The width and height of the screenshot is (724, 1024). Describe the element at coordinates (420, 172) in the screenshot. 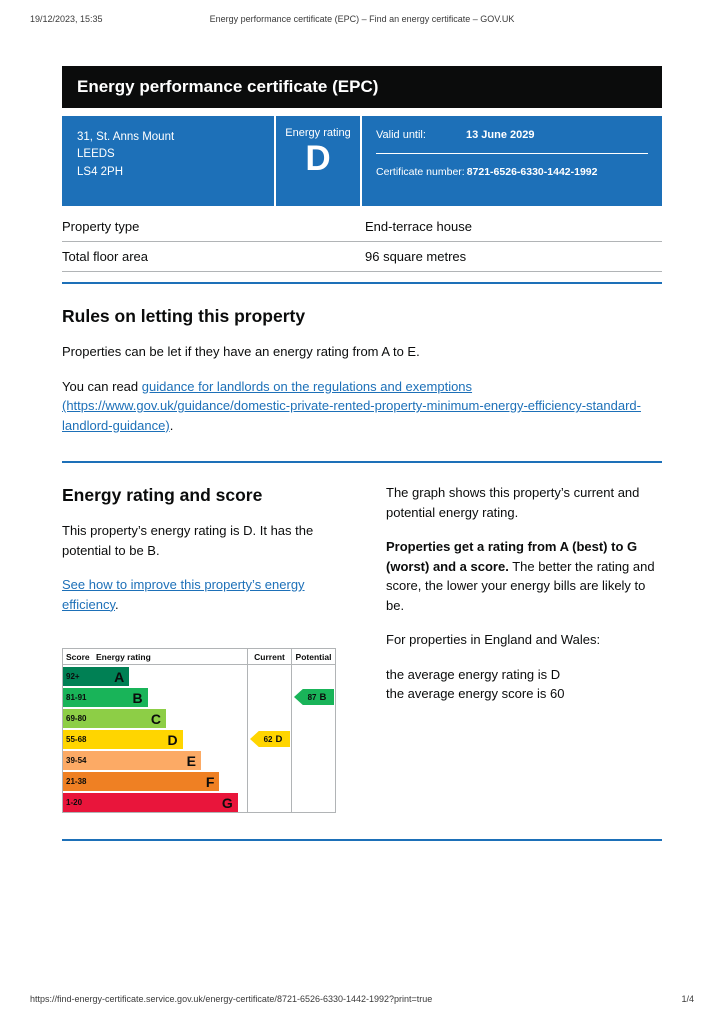

I see `certificate-number-label: Certificate number:` at that location.